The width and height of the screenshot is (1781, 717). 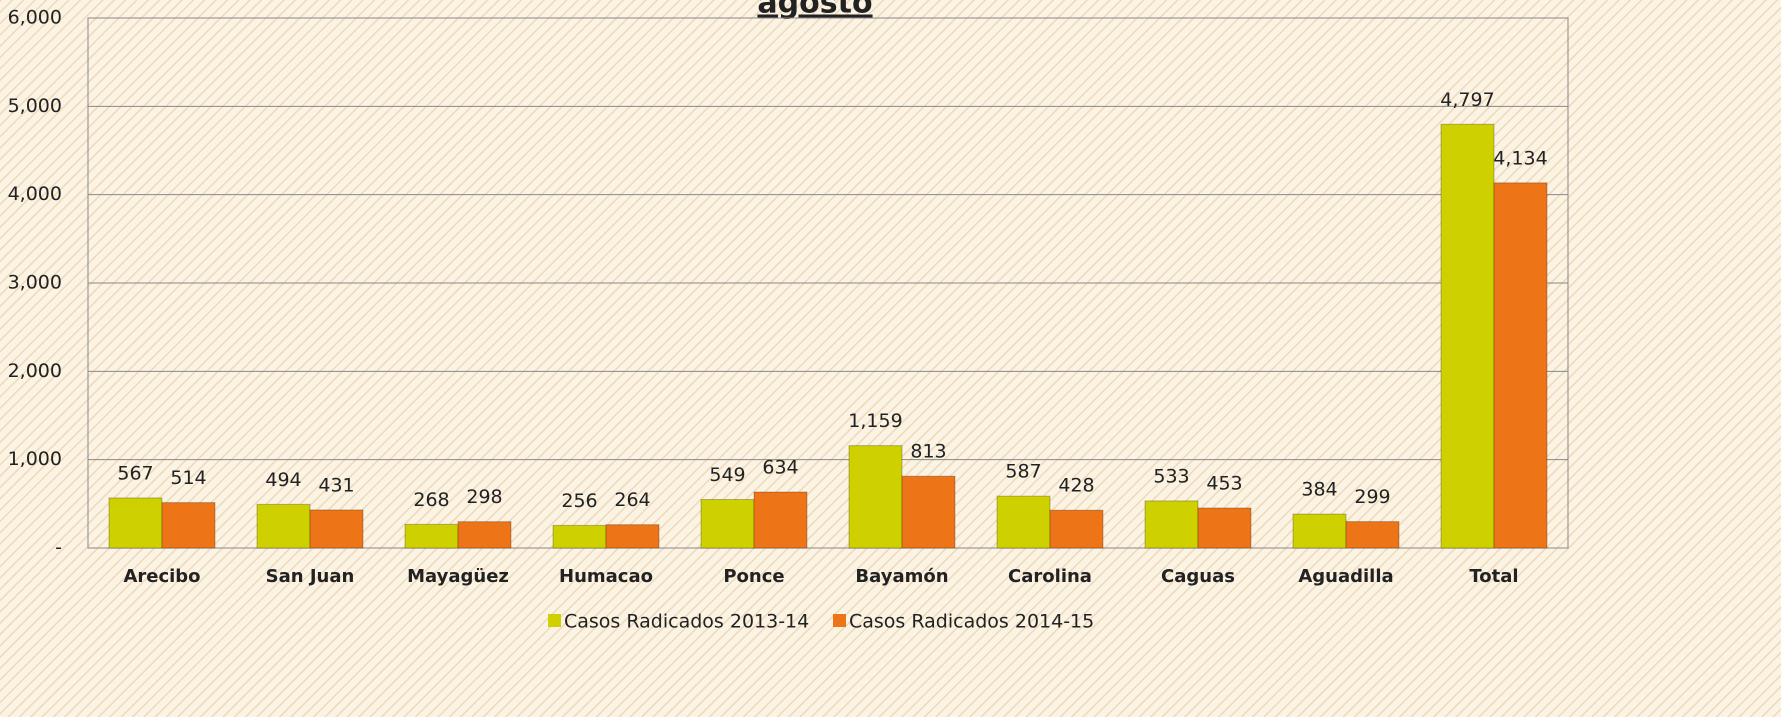 What do you see at coordinates (1171, 476) in the screenshot?
I see `data-label: 533` at bounding box center [1171, 476].